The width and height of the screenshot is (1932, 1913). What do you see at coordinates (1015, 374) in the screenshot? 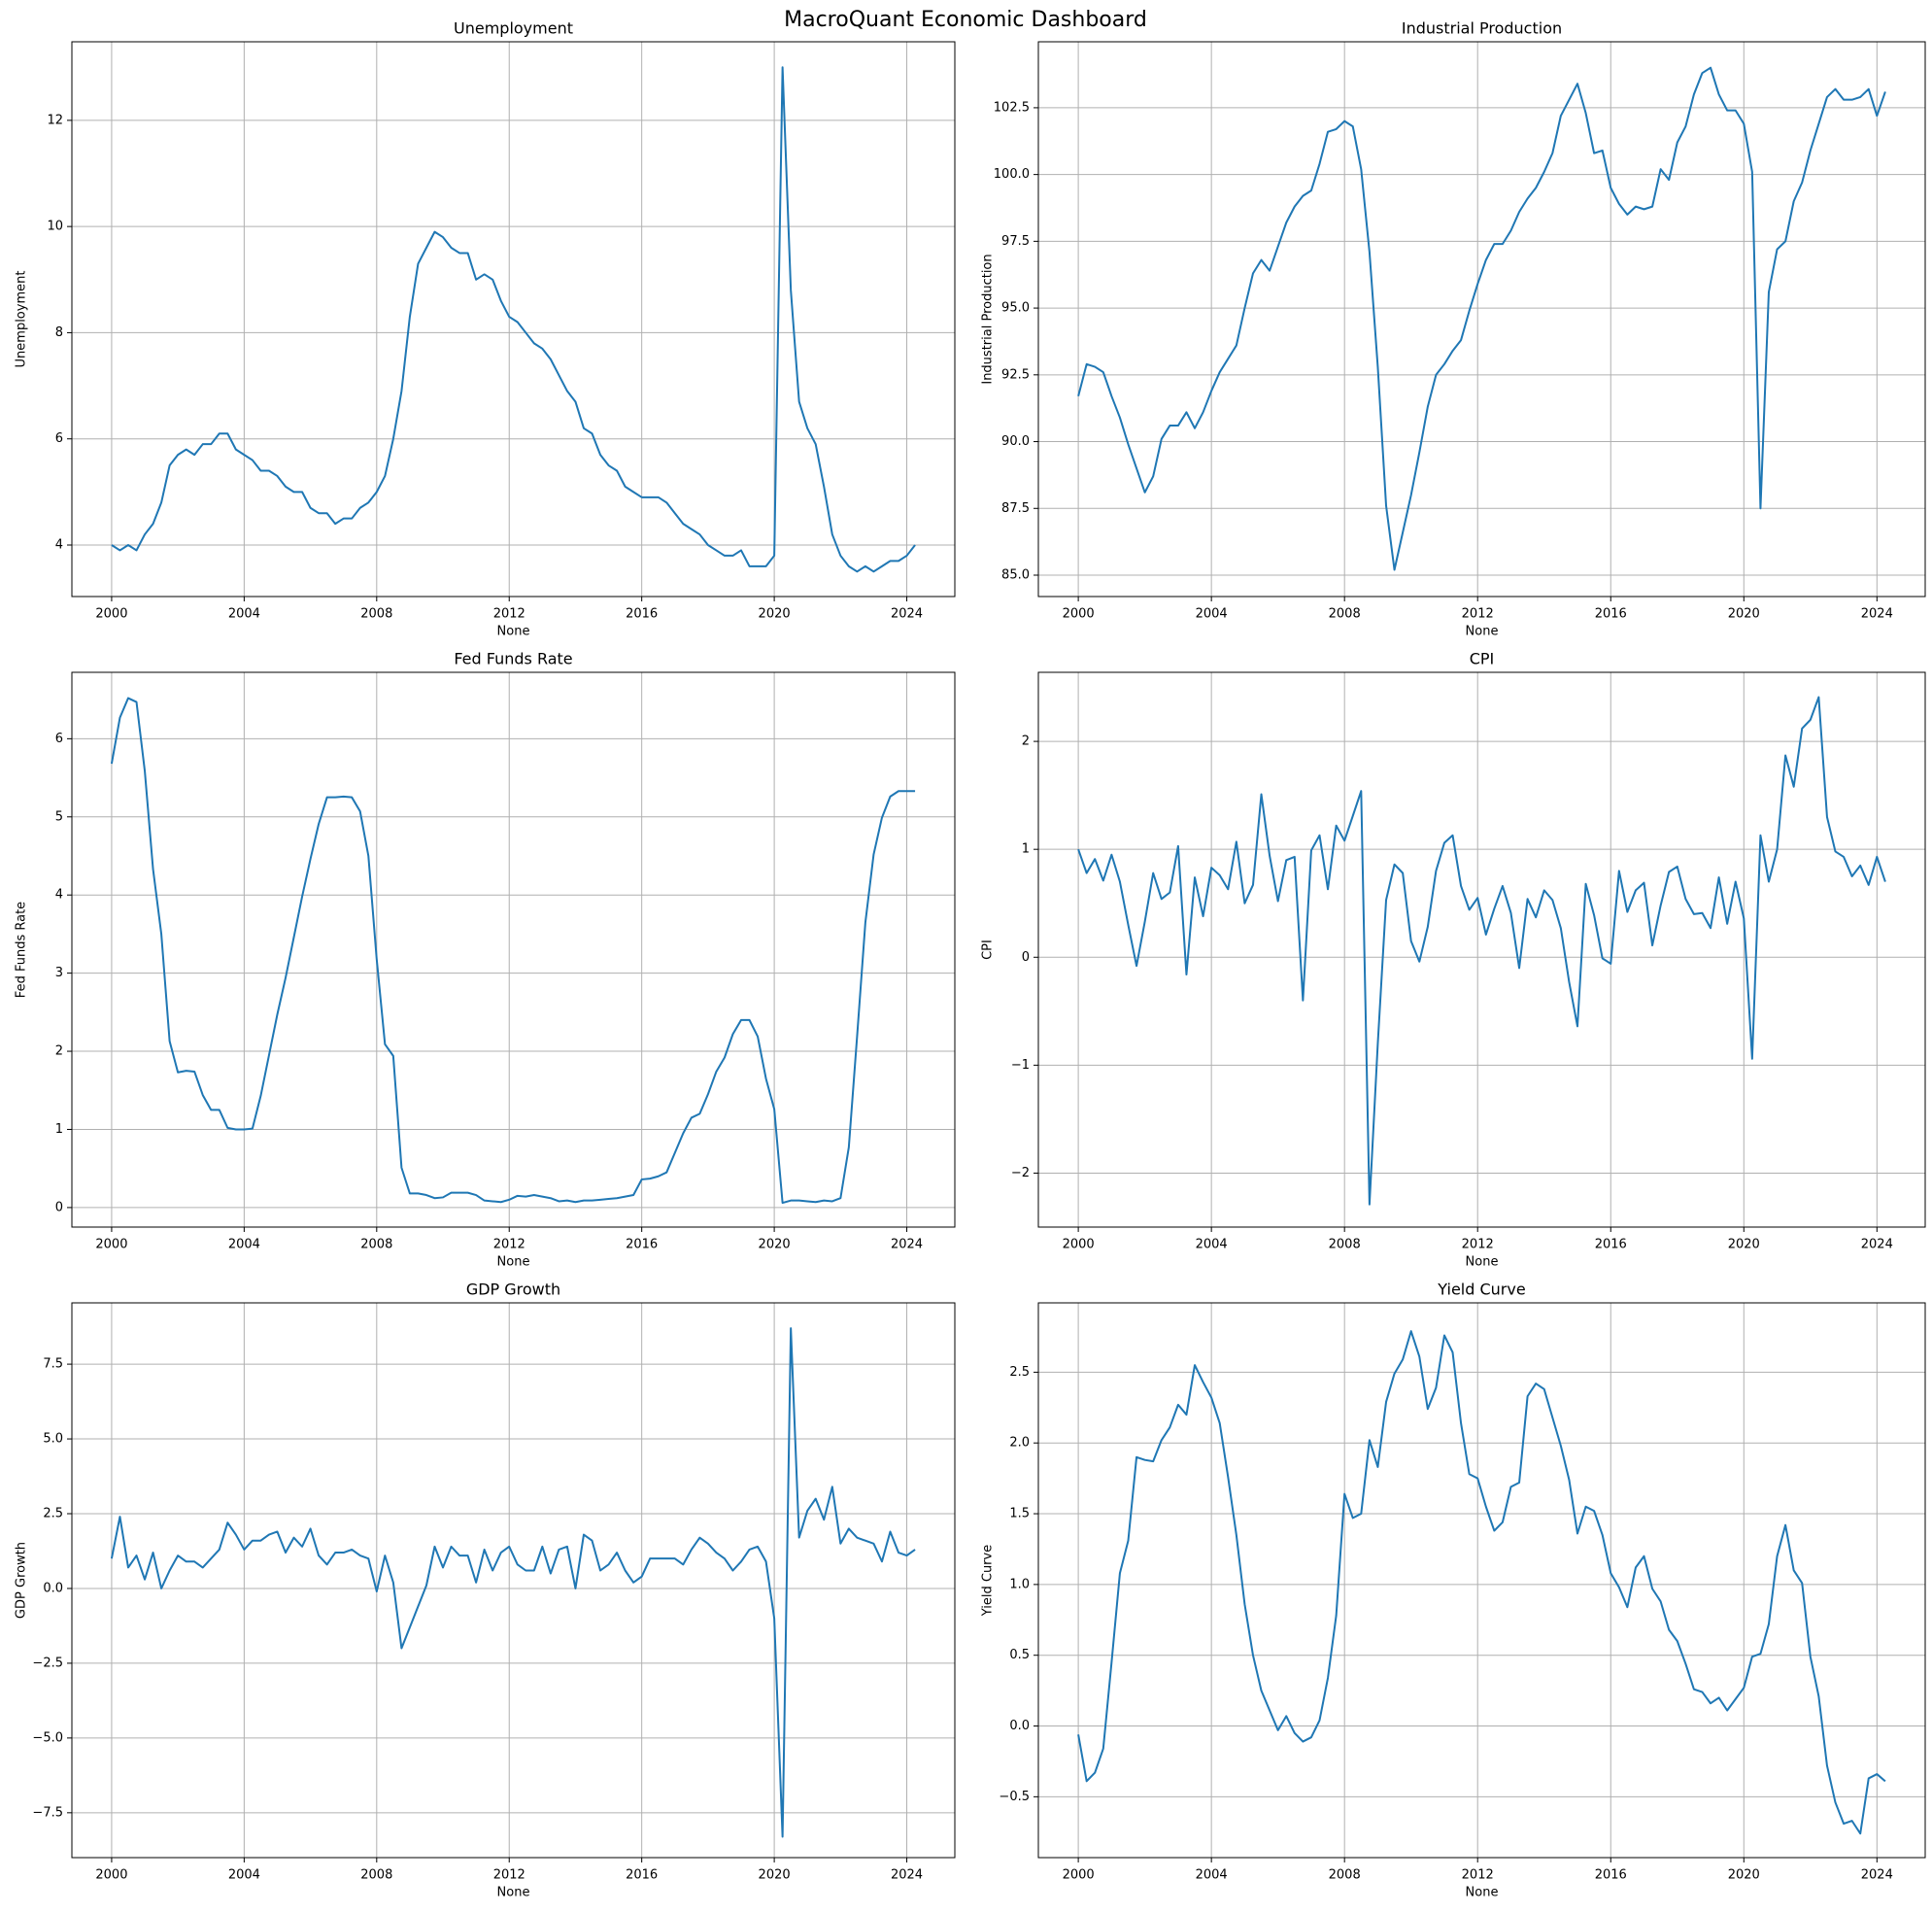
I see `y-tick-label: 92.5` at bounding box center [1015, 374].